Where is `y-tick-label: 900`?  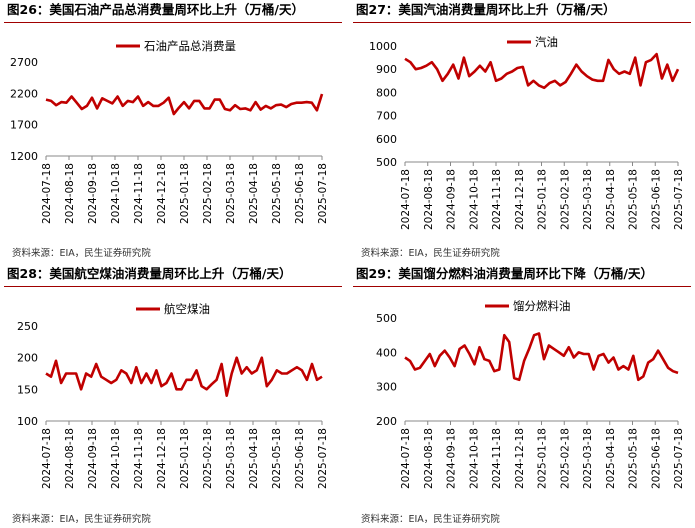
y-tick-label: 900 is located at coordinates (386, 69).